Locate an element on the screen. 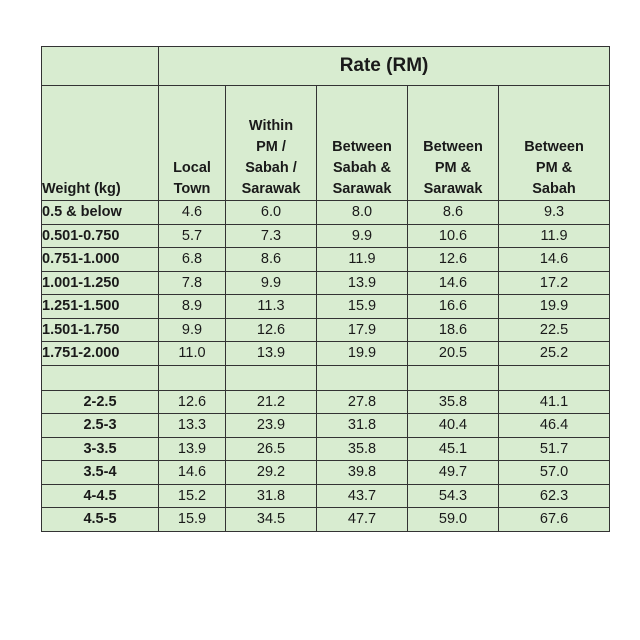 The width and height of the screenshot is (640, 640). rate-cell: 4.6 is located at coordinates (192, 212).